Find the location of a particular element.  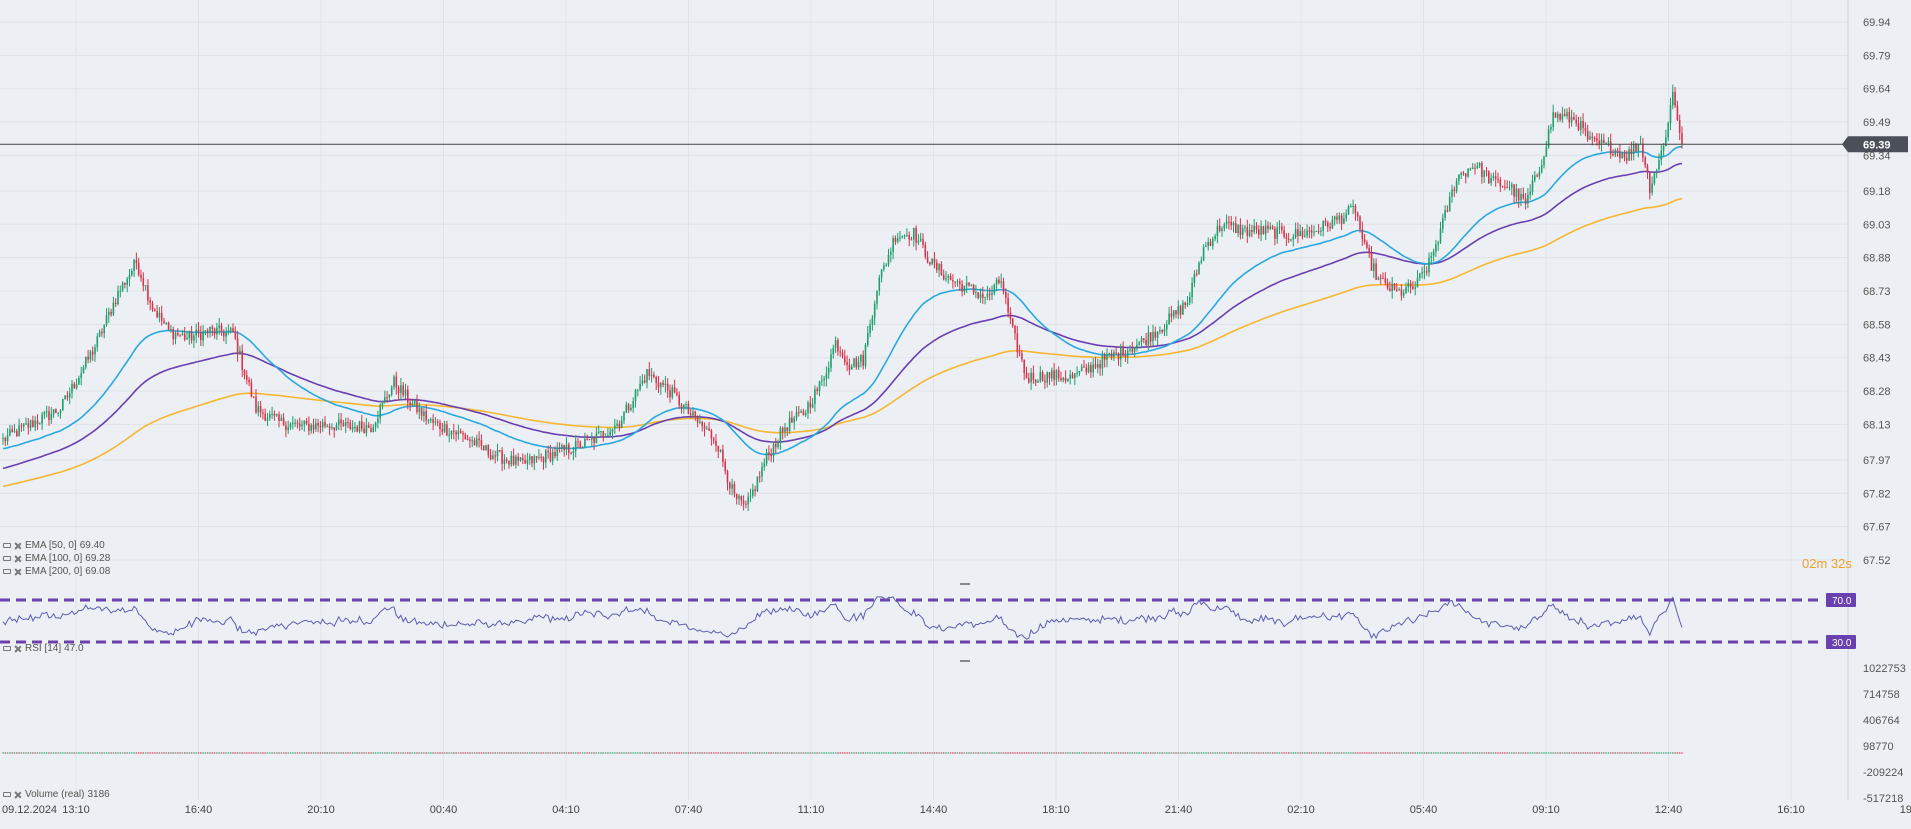

price-tick-label: 69.34 is located at coordinates (1877, 156).